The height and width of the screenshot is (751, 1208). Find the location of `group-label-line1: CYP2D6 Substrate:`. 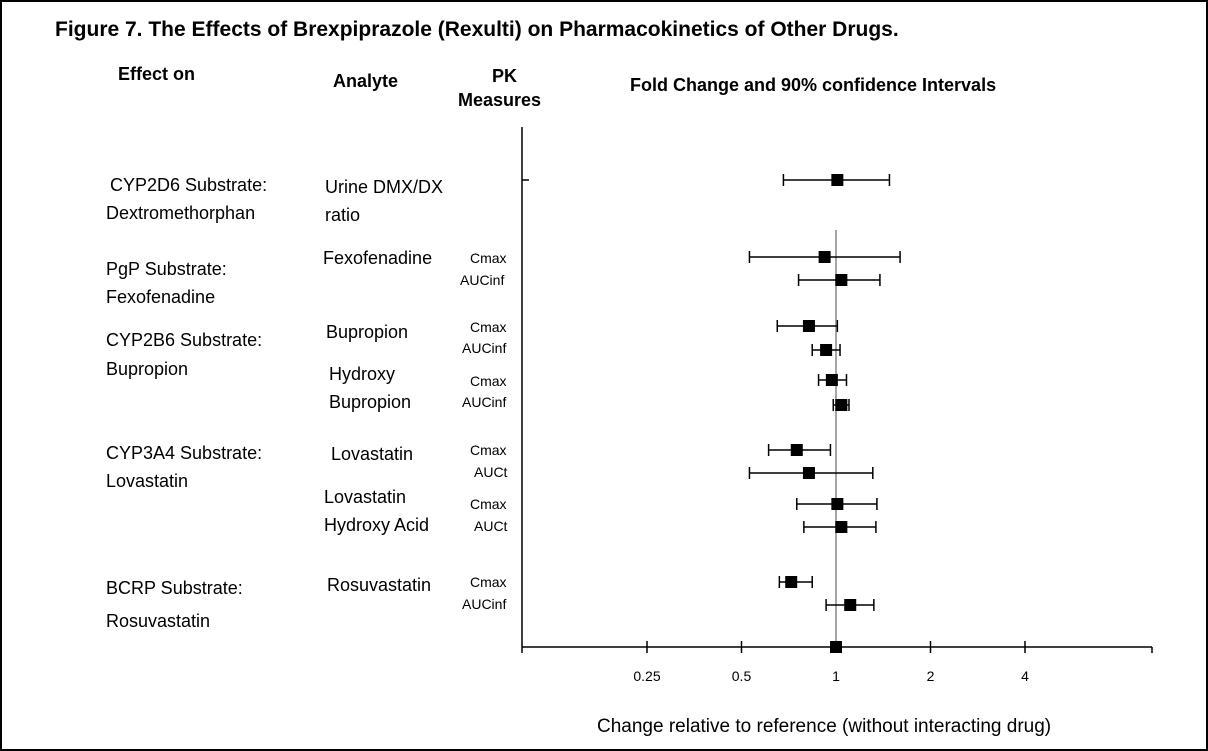

group-label-line1: CYP2D6 Substrate: is located at coordinates (189, 185).